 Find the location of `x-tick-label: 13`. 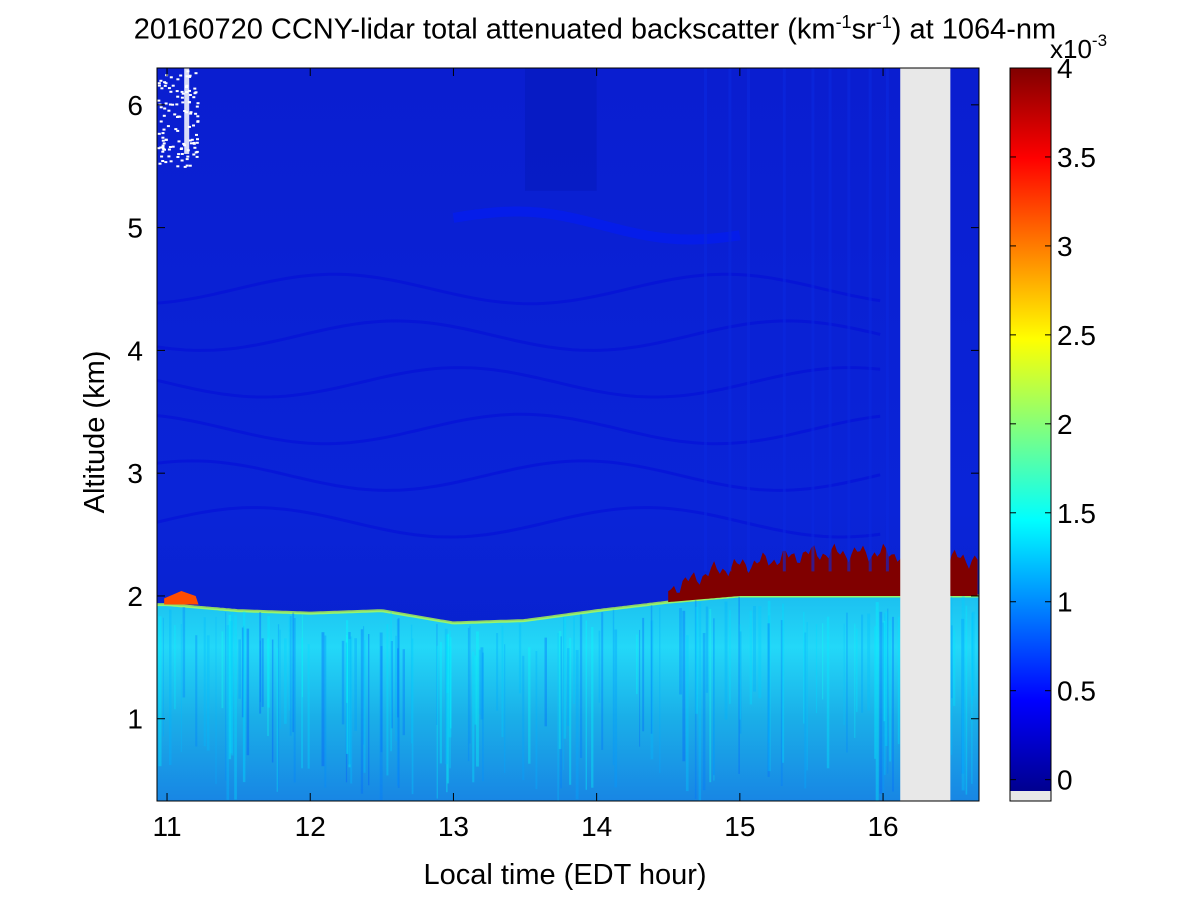

x-tick-label: 13 is located at coordinates (453, 826).